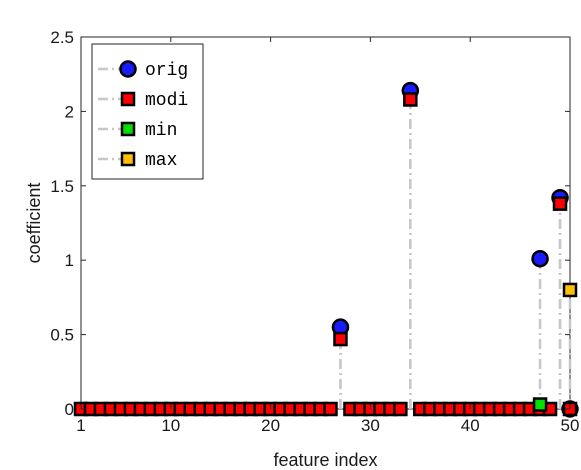 Image resolution: width=581 pixels, height=470 pixels. What do you see at coordinates (62, 335) in the screenshot?
I see `y-tick-label: 0.5` at bounding box center [62, 335].